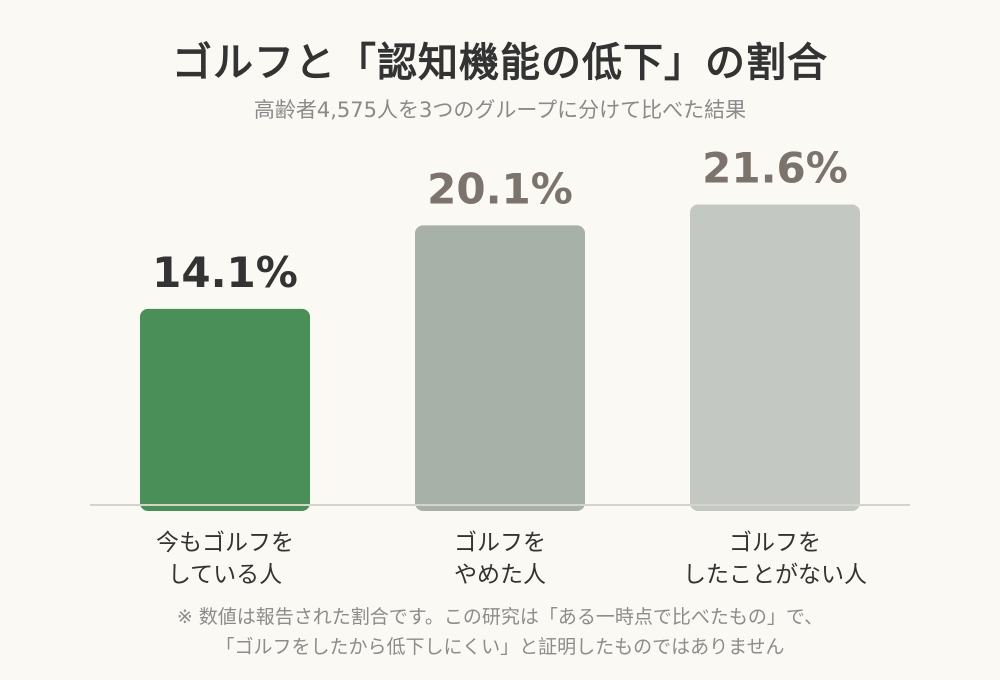 The image size is (1000, 680). What do you see at coordinates (775, 575) in the screenshot?
I see `category-label-3-line-2: したことがない人` at bounding box center [775, 575].